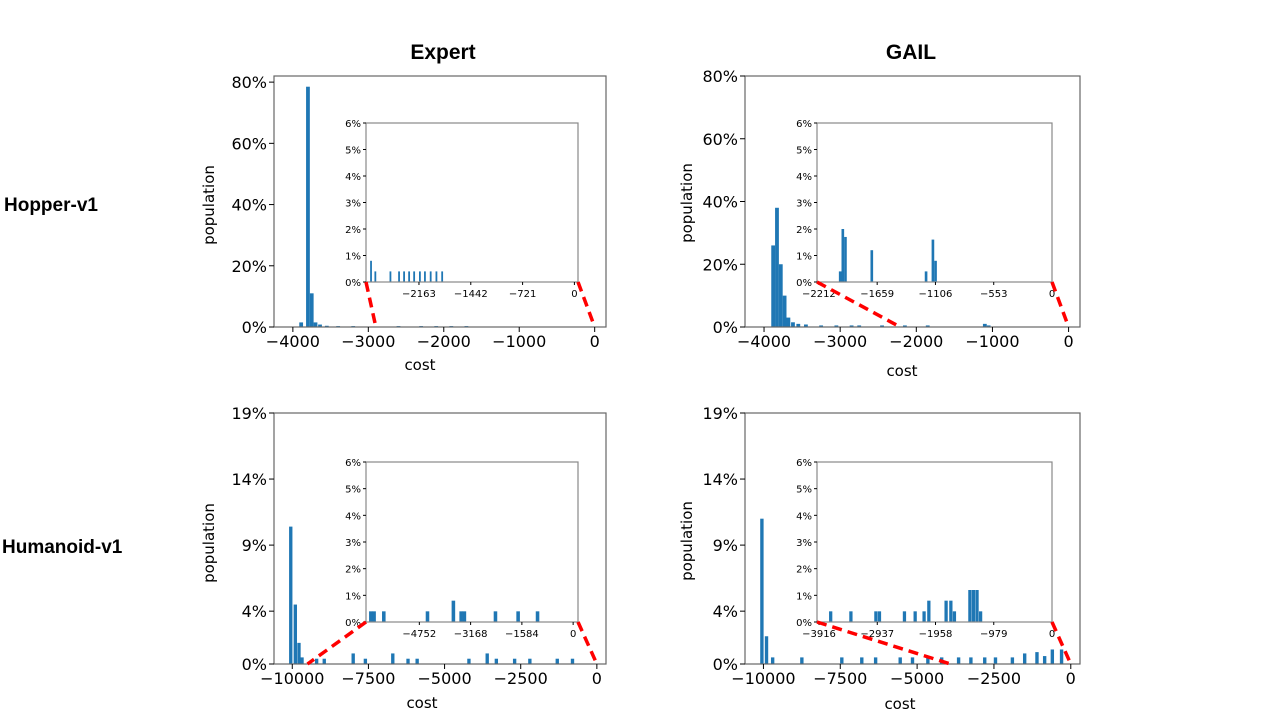  What do you see at coordinates (936, 294) in the screenshot?
I see `inset-xtick-label: −1106` at bounding box center [936, 294].